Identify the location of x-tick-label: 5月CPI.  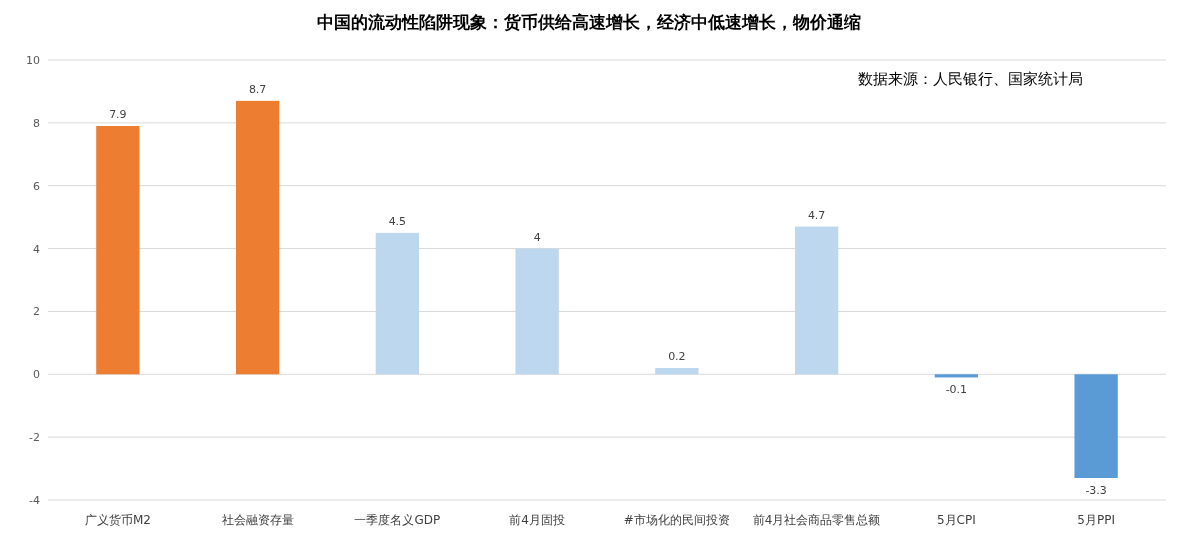
(956, 520).